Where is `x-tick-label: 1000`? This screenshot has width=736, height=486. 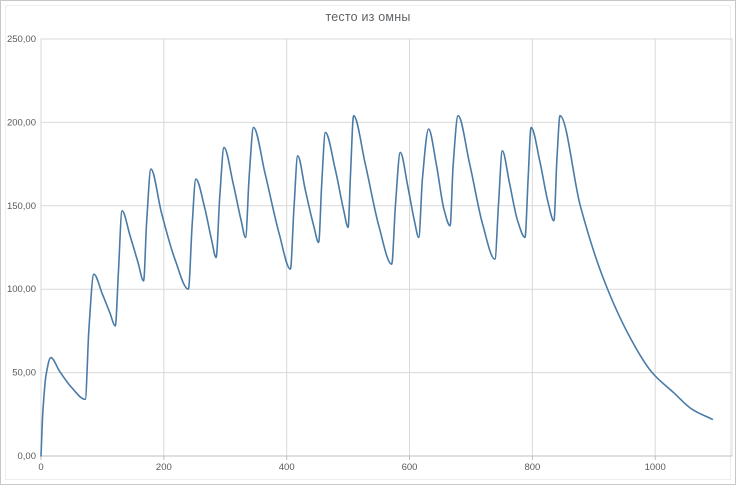 x-tick-label: 1000 is located at coordinates (655, 467).